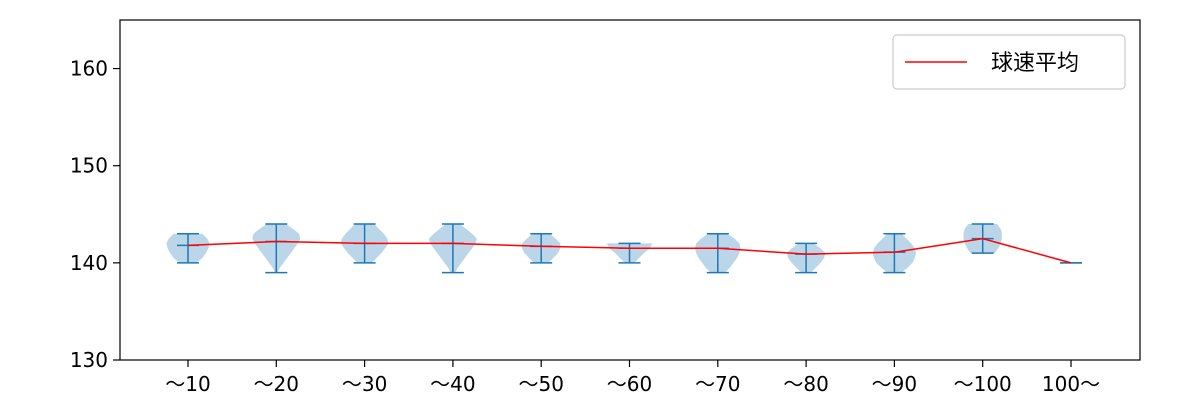 This screenshot has width=1200, height=405. What do you see at coordinates (717, 384) in the screenshot?
I see `x-tick-label: 〜70` at bounding box center [717, 384].